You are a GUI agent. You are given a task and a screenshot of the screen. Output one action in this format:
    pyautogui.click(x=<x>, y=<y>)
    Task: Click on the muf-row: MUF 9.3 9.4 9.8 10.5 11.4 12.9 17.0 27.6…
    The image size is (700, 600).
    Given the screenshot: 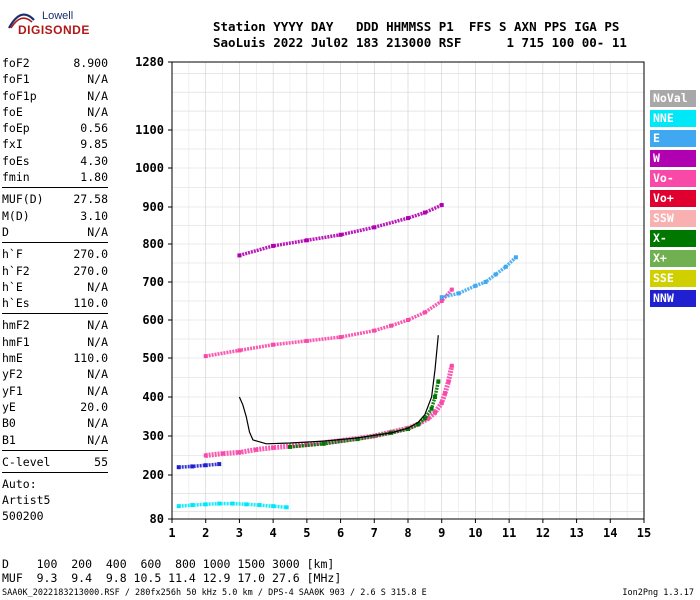 What is the action you would take?
    pyautogui.click(x=172, y=578)
    